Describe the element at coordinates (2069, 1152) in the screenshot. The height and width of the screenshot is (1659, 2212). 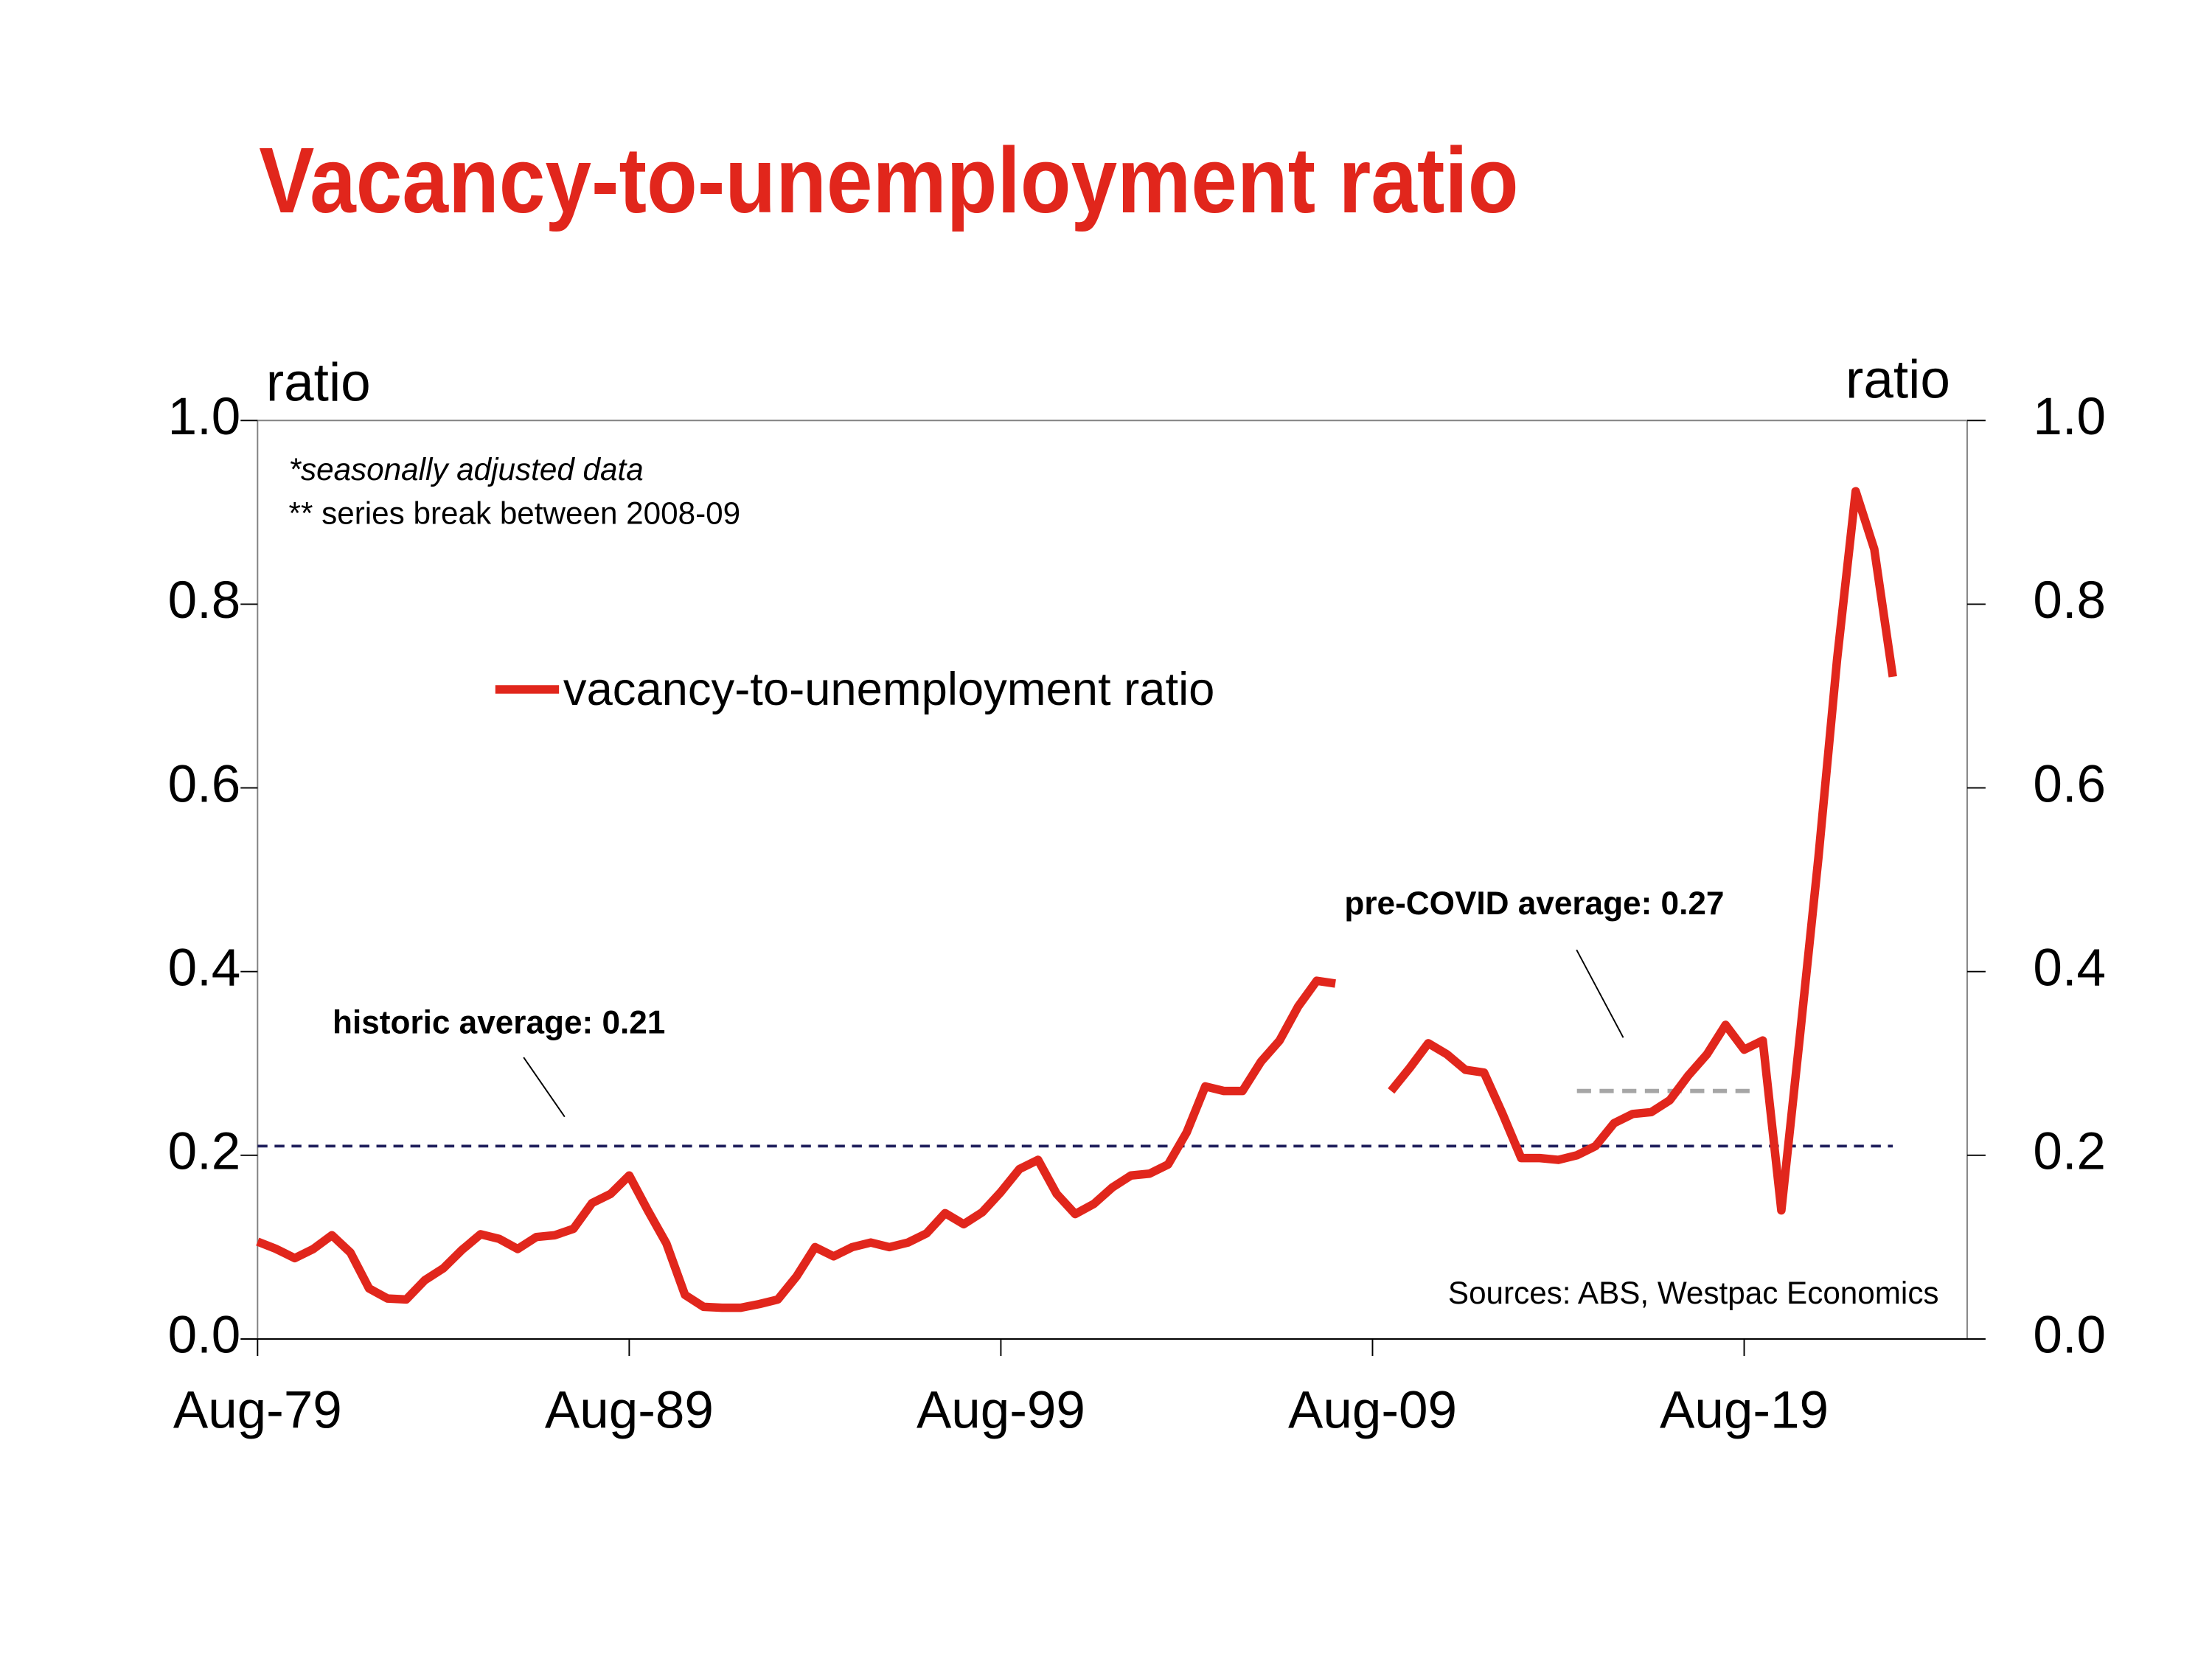
I see `y2-tick-label: 0.2` at that location.